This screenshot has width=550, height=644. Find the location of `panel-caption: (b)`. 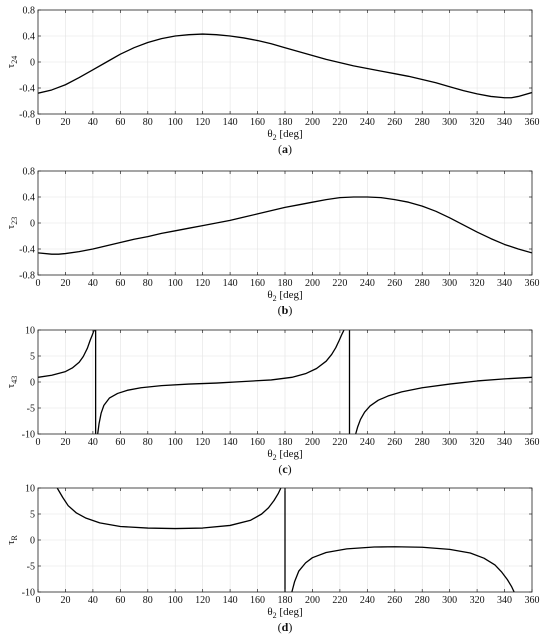

panel-caption: (b) is located at coordinates (285, 310).